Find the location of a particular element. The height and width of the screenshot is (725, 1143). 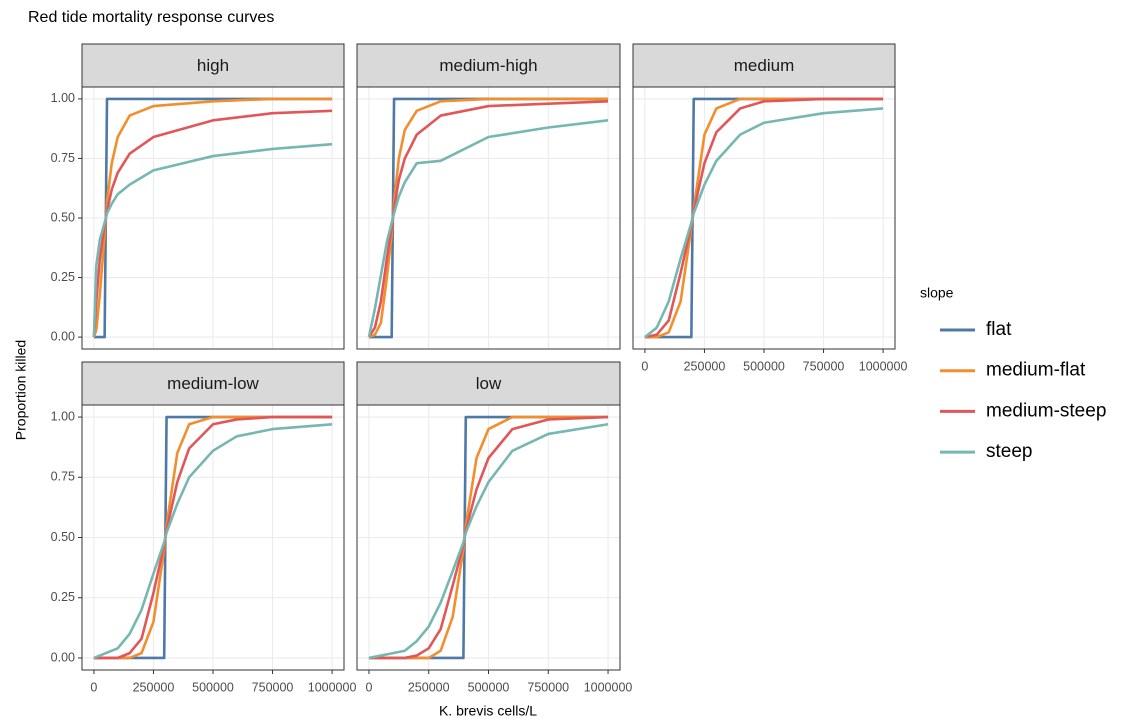

legend-label: flat is located at coordinates (999, 329).